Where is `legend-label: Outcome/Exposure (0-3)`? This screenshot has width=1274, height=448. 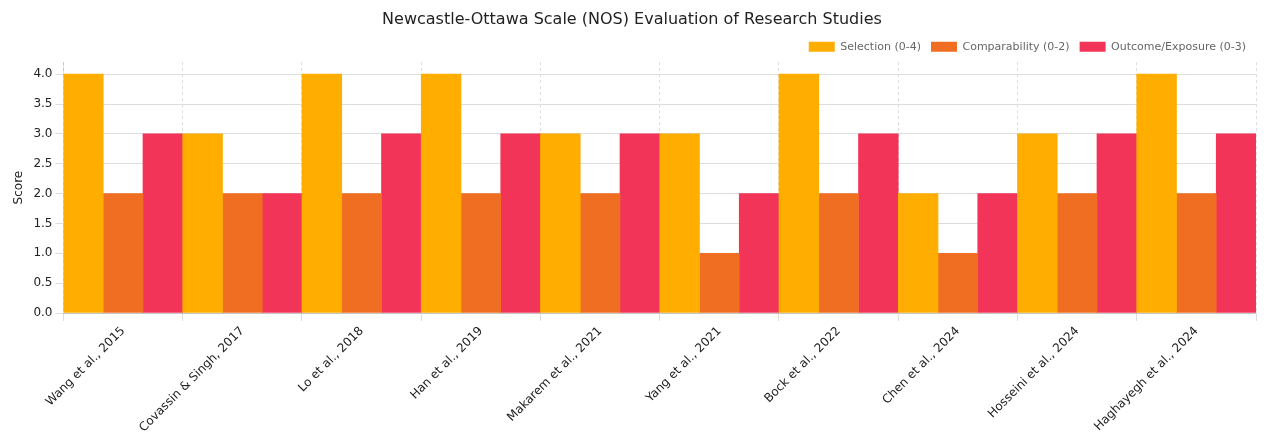
legend-label: Outcome/Exposure (0-3) is located at coordinates (1179, 46).